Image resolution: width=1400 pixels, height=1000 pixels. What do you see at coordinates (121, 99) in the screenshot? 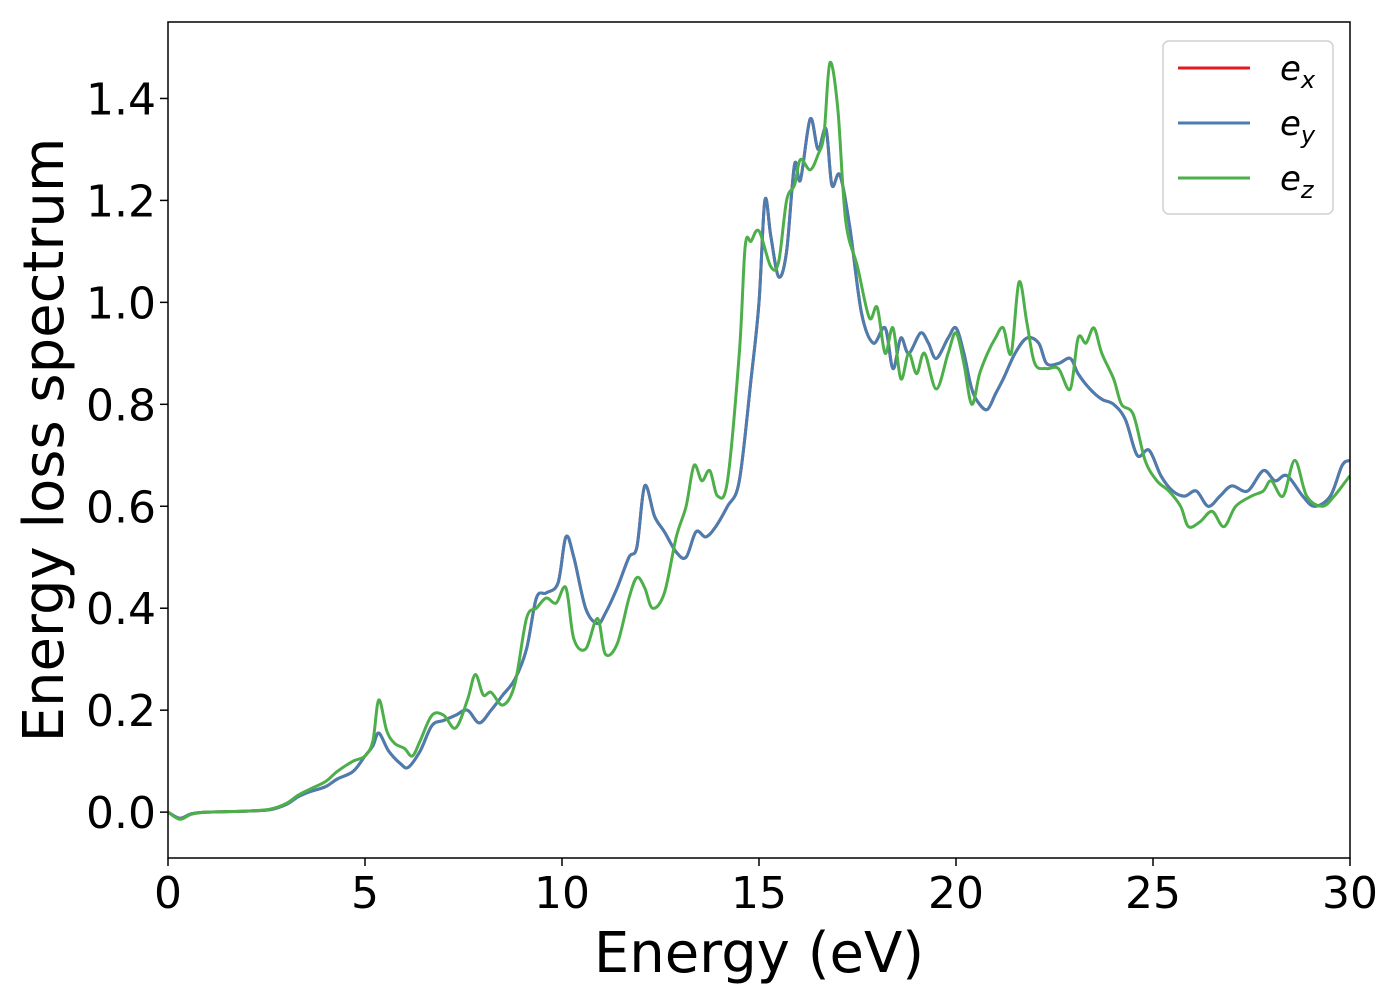
I see `y-tick-label: 1.4` at bounding box center [121, 99].